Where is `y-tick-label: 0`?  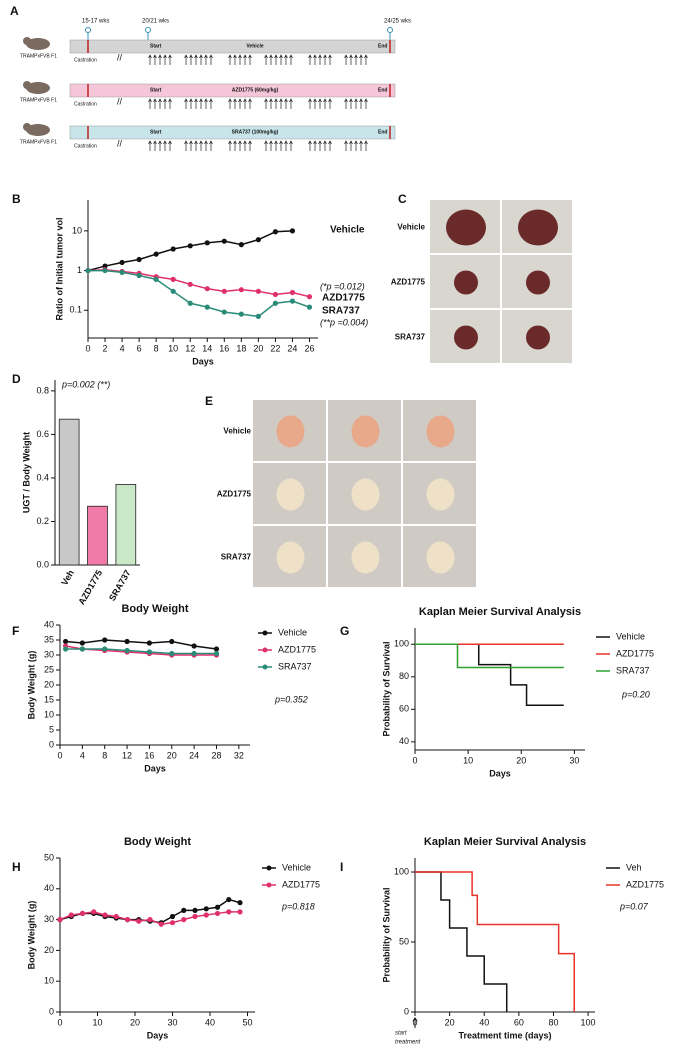
y-tick-label: 0 is located at coordinates (406, 1011).